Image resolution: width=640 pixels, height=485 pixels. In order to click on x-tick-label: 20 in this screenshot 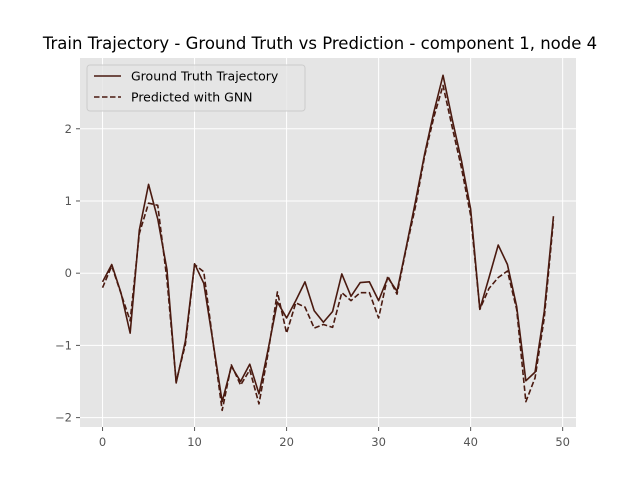, I will do `click(286, 442)`.